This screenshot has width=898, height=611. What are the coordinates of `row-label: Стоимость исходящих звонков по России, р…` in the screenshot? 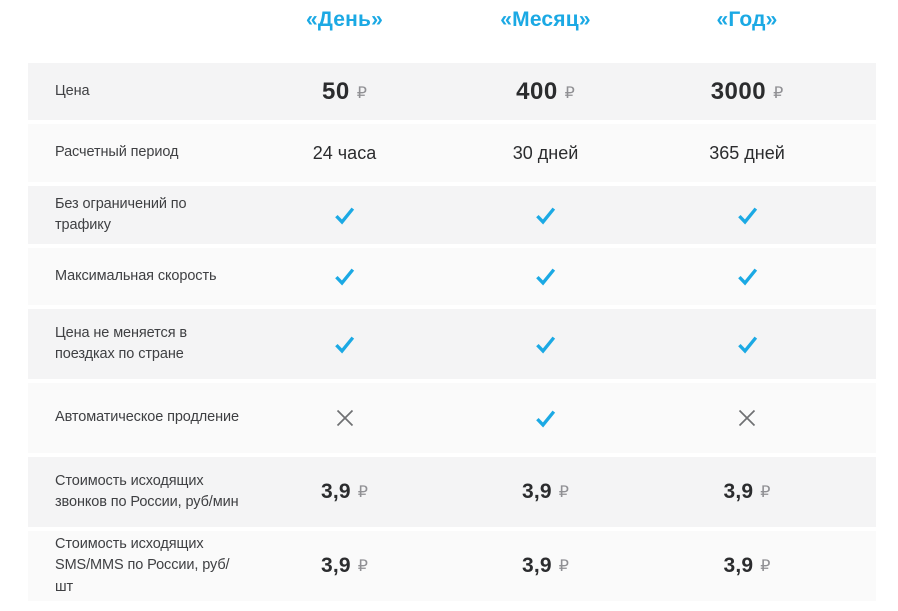 It's located at (147, 491).